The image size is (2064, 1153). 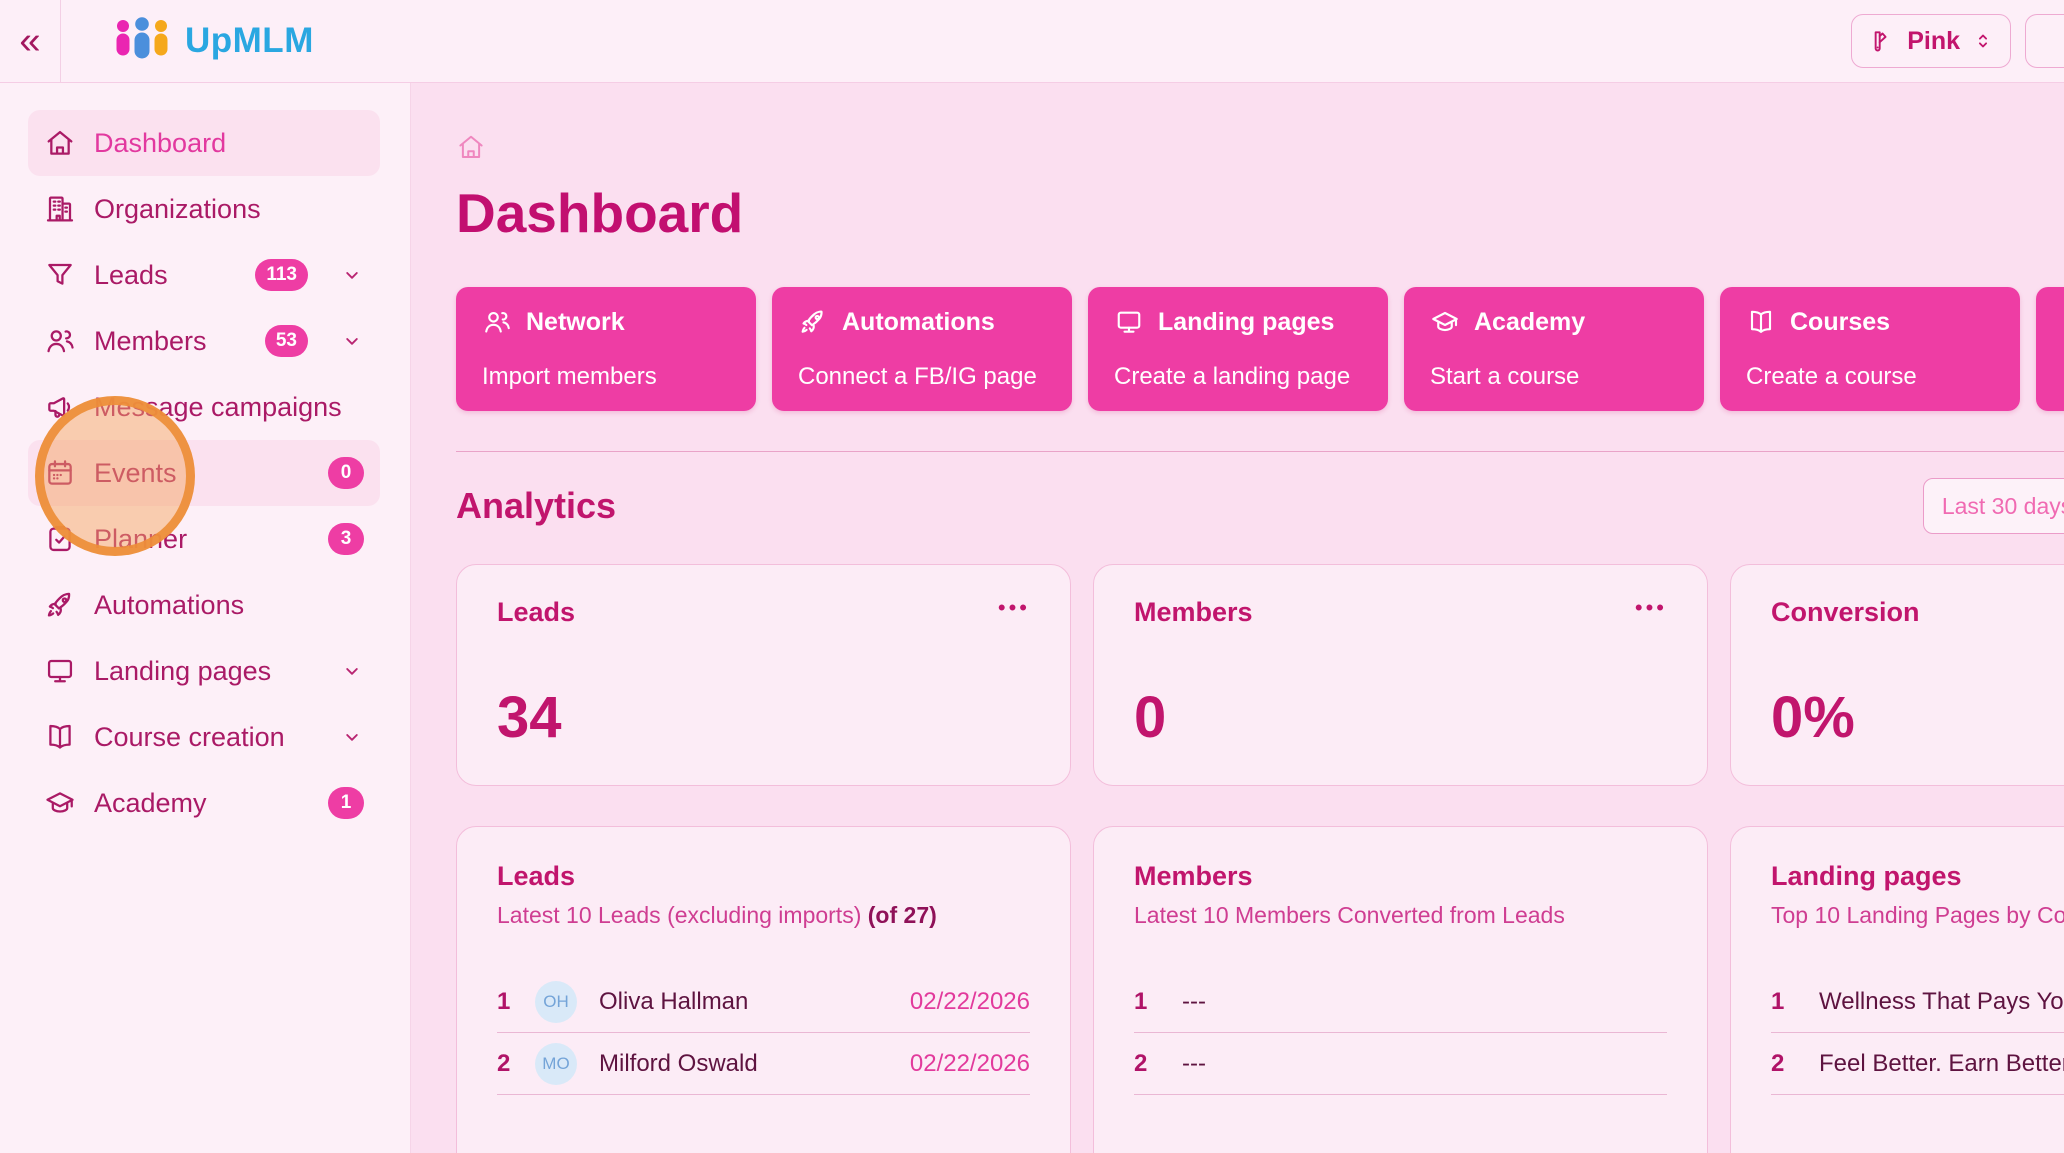 What do you see at coordinates (1845, 612) in the screenshot?
I see `stat-title: Conversion` at bounding box center [1845, 612].